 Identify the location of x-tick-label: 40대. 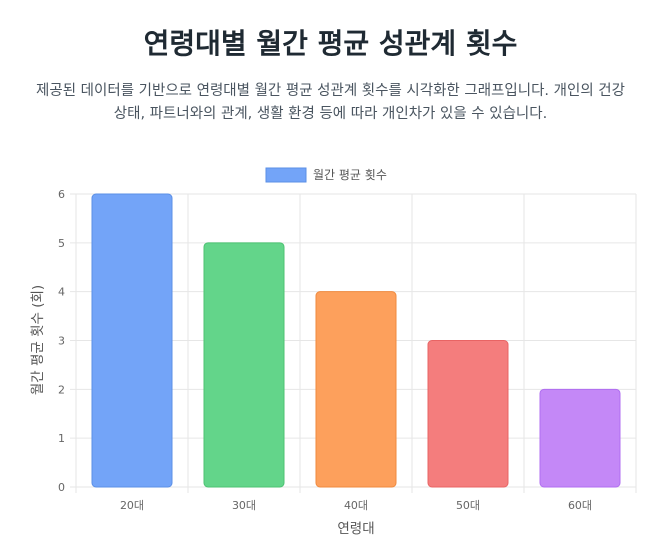
(356, 505).